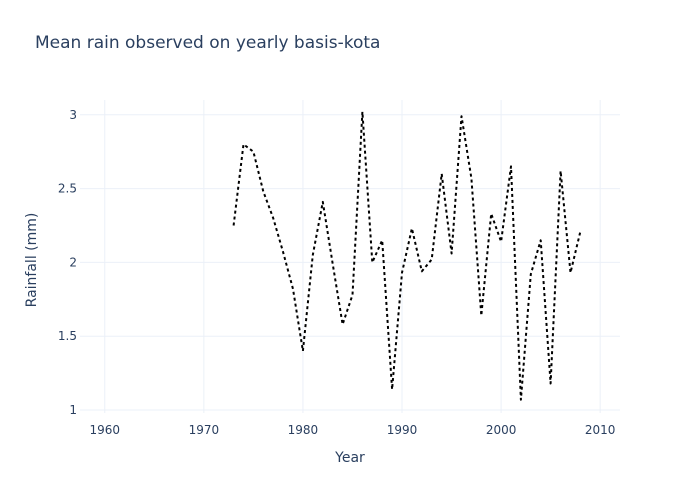 Image resolution: width=700 pixels, height=500 pixels. What do you see at coordinates (349, 458) in the screenshot?
I see `x-axis-label: Year` at bounding box center [349, 458].